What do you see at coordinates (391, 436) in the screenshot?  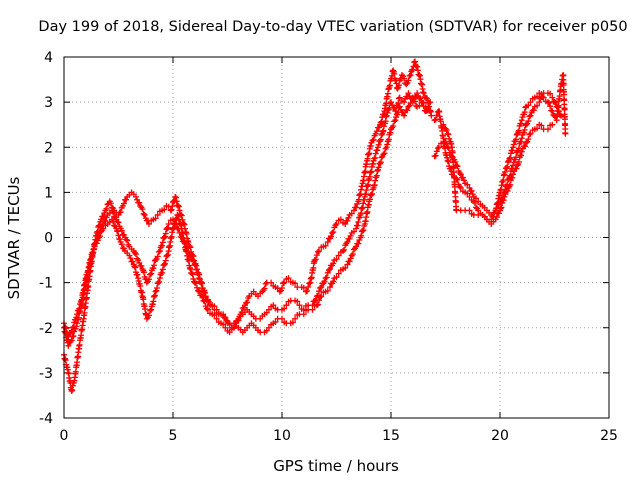 I see `x-tick-label: 15` at bounding box center [391, 436].